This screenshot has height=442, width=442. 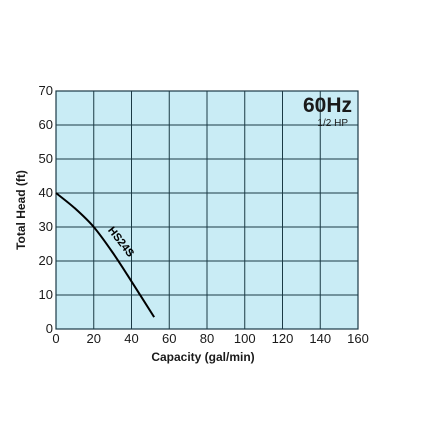 What do you see at coordinates (283, 338) in the screenshot?
I see `x-tick-label-6: 120` at bounding box center [283, 338].